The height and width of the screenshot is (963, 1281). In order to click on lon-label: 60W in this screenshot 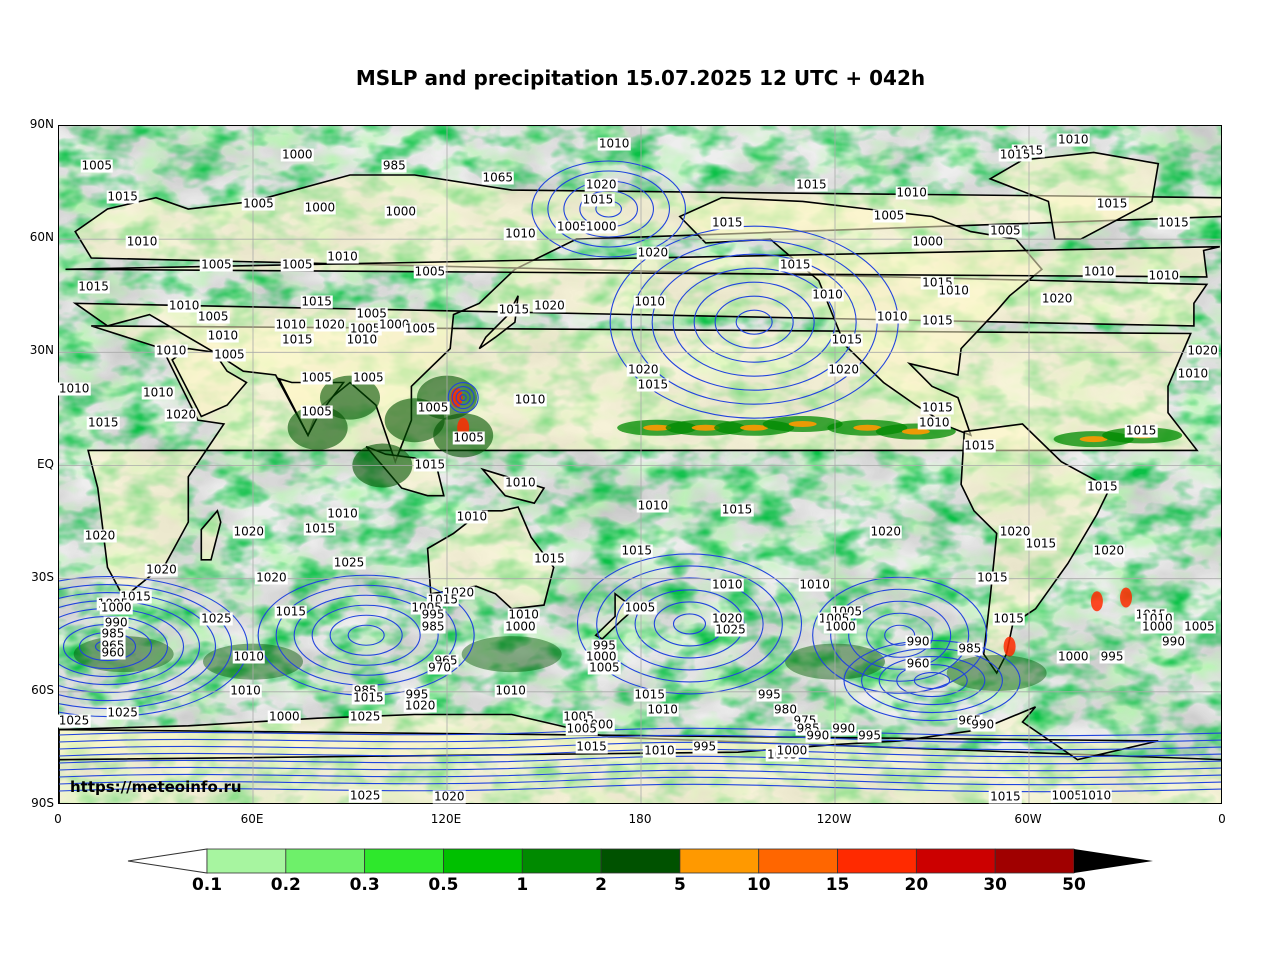, I will do `click(1028, 819)`.